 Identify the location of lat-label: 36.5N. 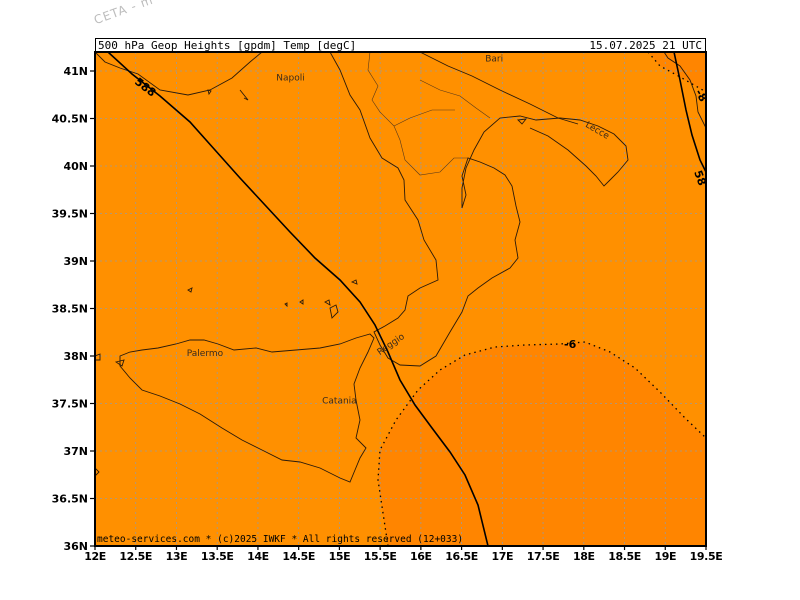
(70, 499).